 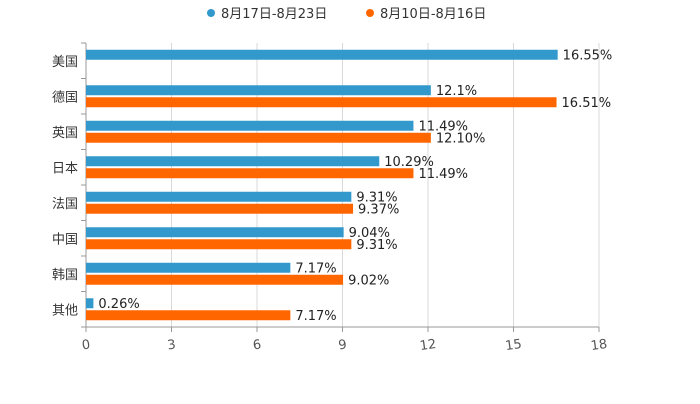 I want to click on x-tick-label: 0, so click(x=86, y=345).